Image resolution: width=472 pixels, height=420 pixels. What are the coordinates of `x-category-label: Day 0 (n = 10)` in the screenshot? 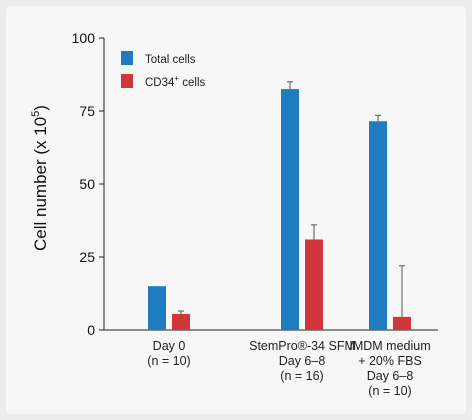 It's located at (168, 353).